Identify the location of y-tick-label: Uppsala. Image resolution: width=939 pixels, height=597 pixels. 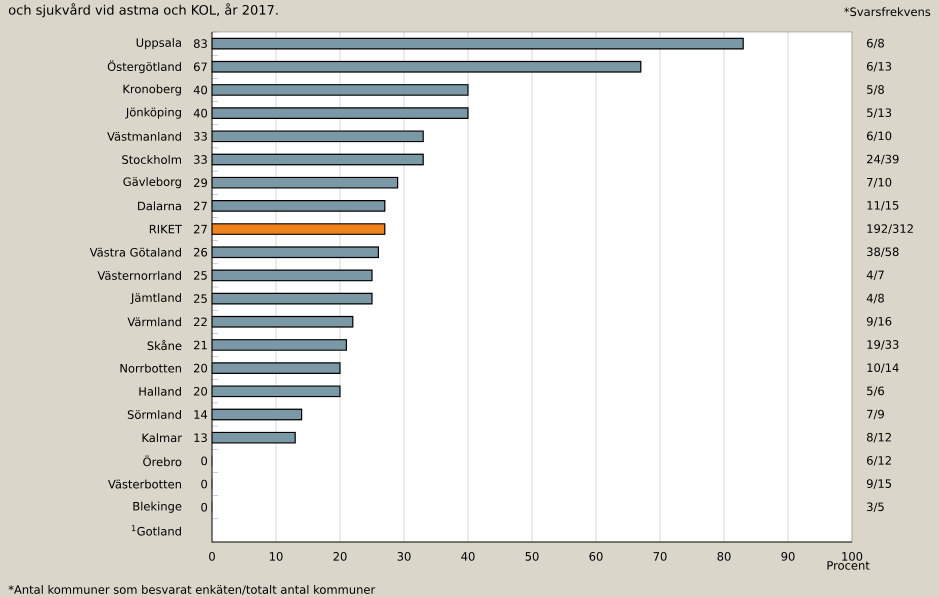
(158, 44).